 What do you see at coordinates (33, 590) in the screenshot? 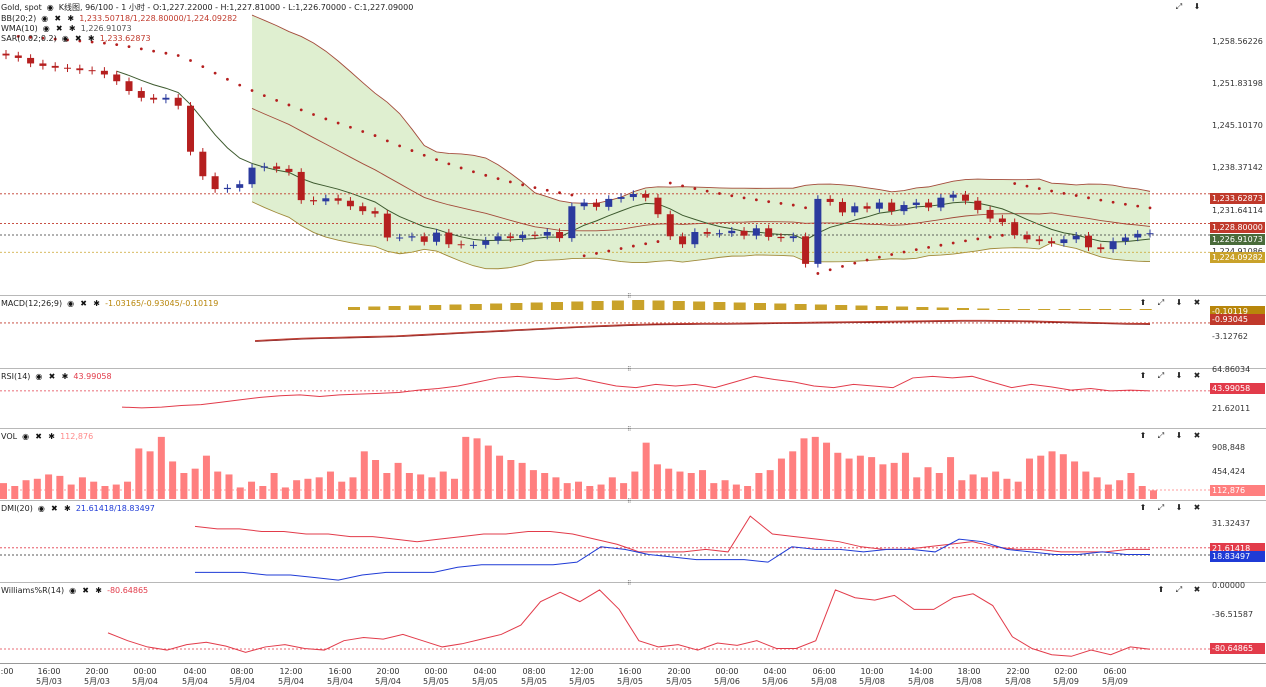
I see `indicator-name: Williams%R(14)` at bounding box center [33, 590].